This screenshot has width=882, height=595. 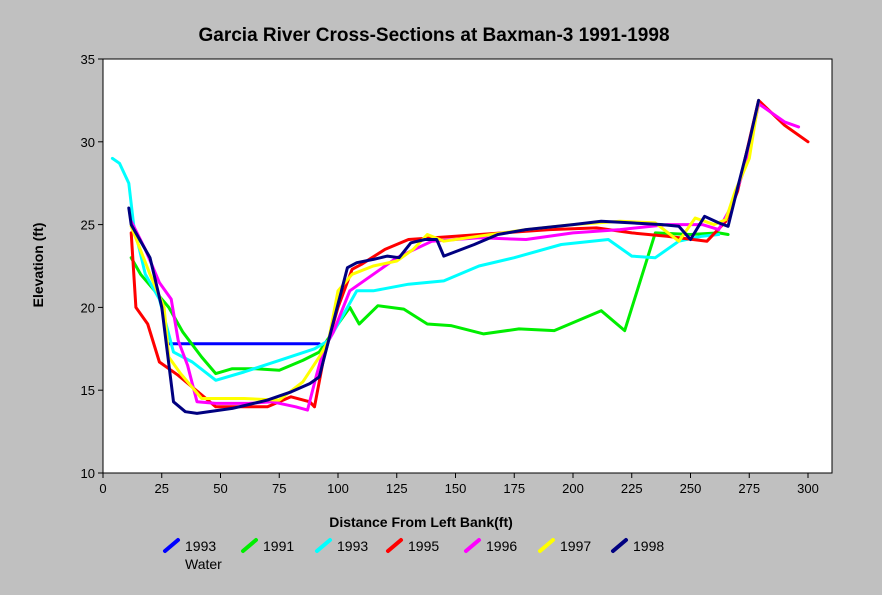 I want to click on x-tick-label: 250, so click(x=691, y=488).